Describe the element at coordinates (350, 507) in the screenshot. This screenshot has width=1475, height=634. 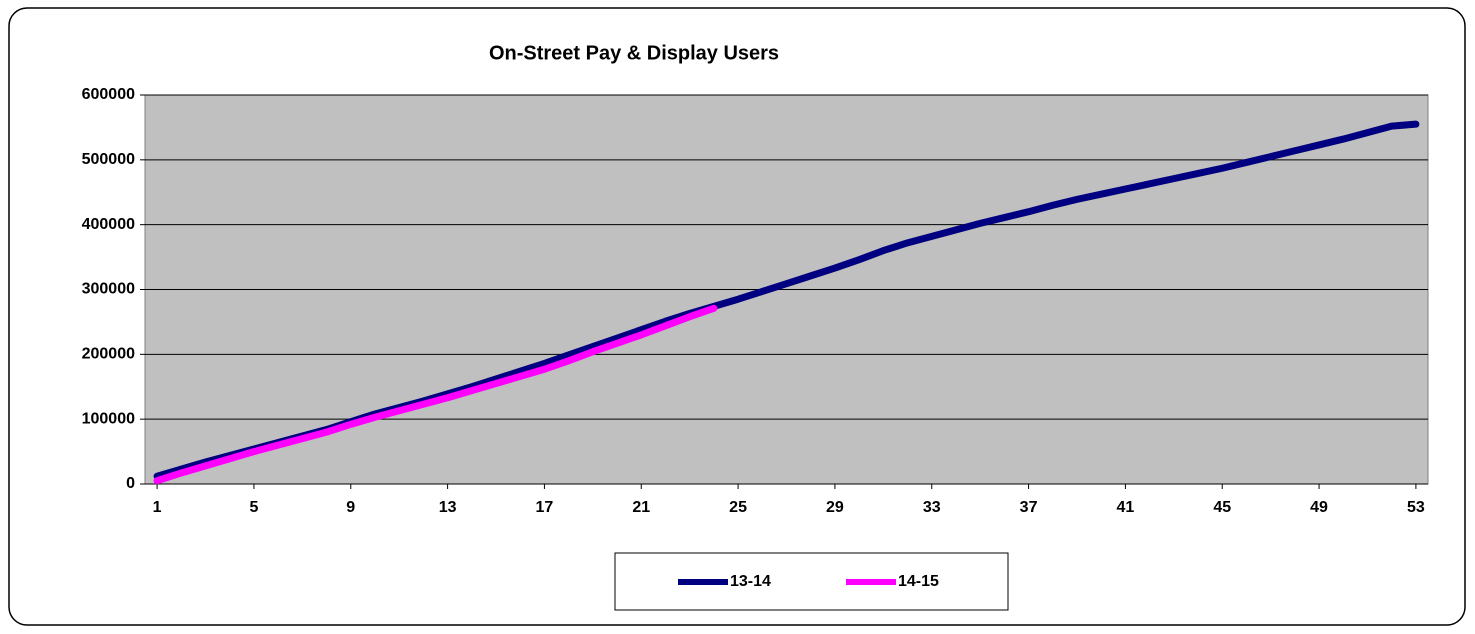
I see `x-tick-label: 9` at that location.